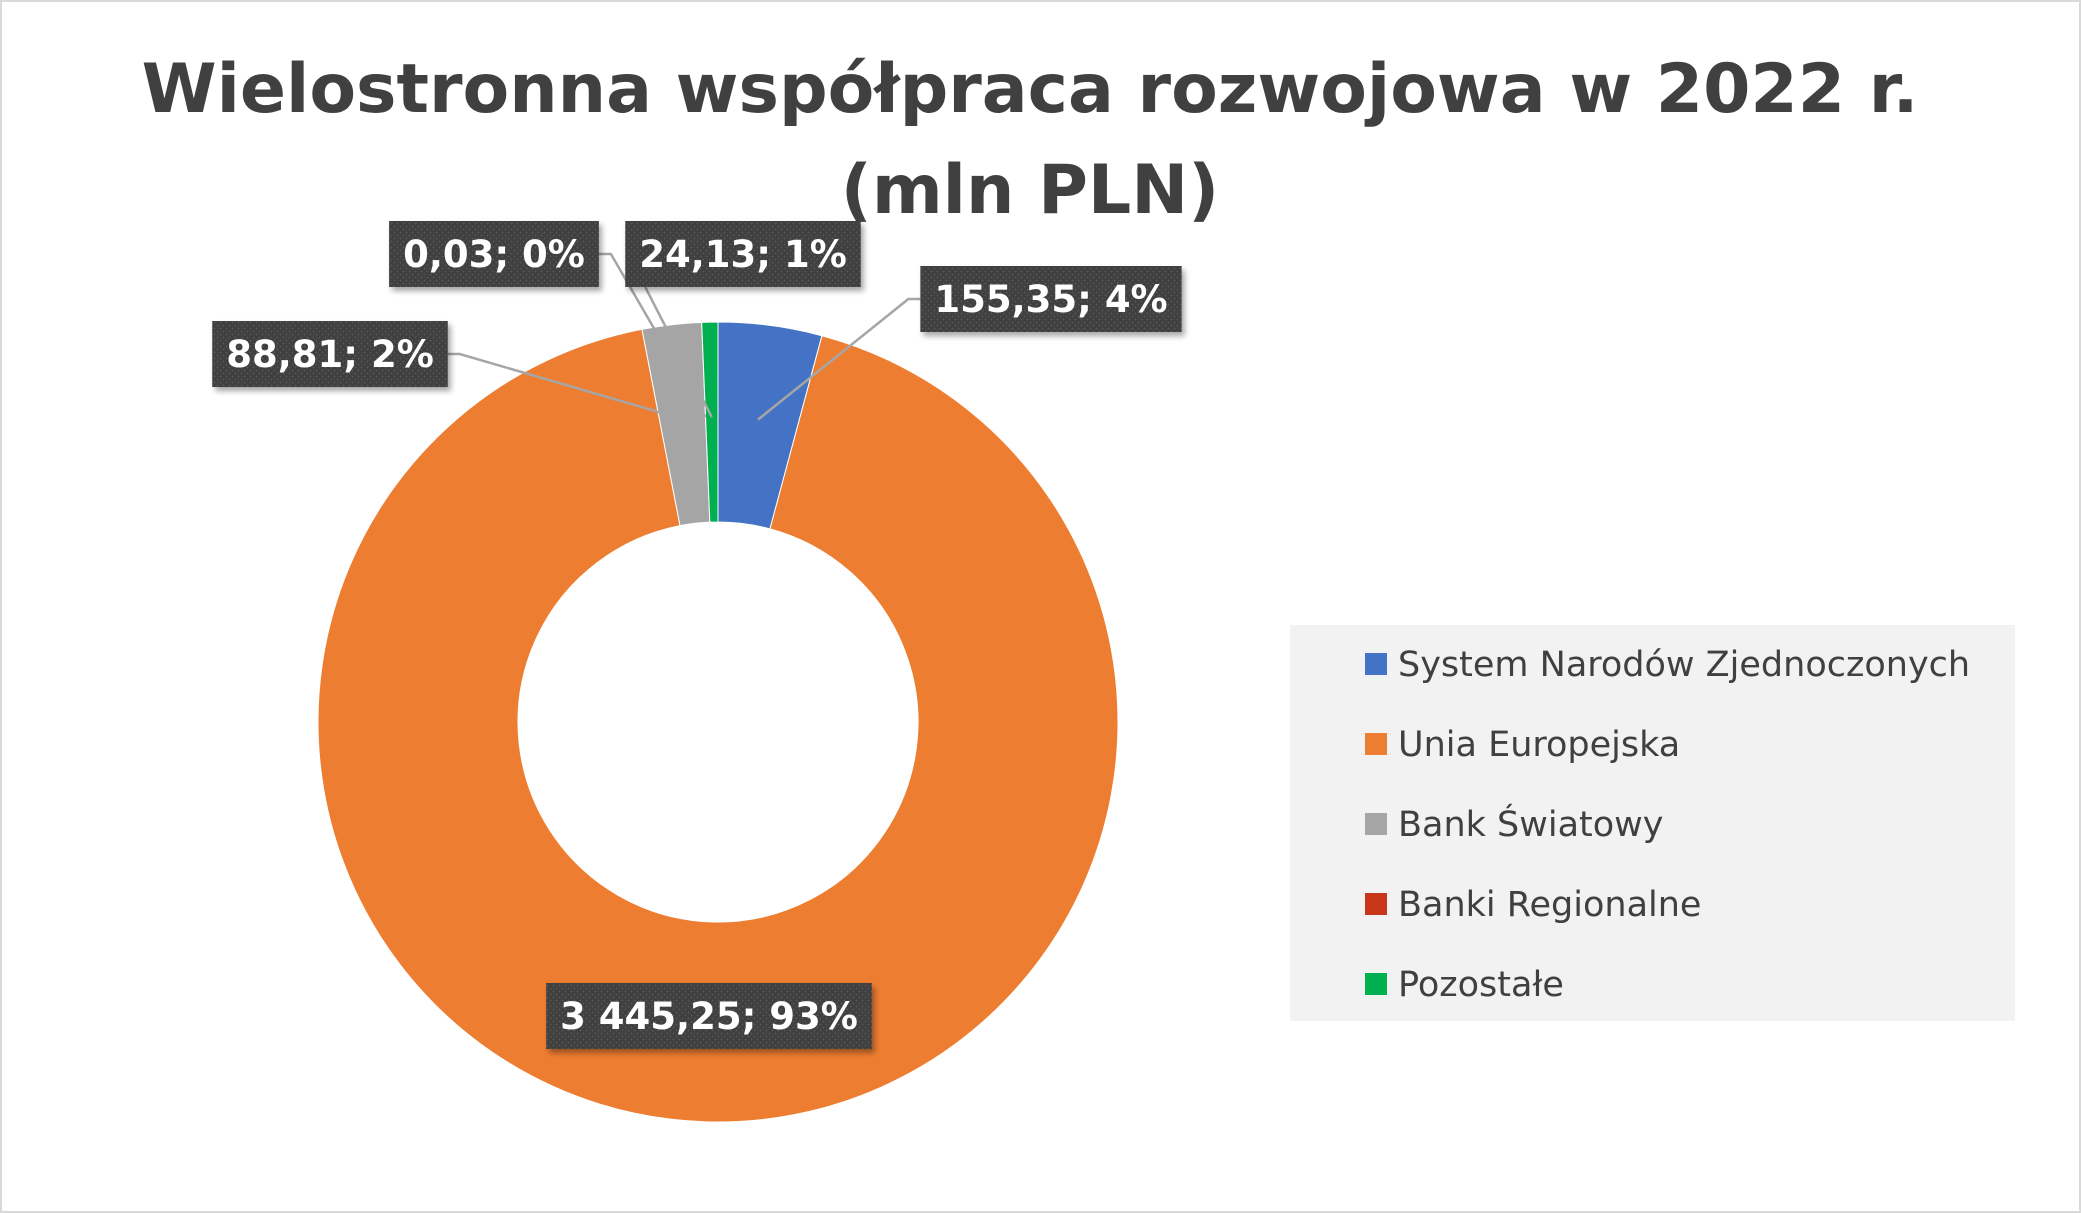 The height and width of the screenshot is (1213, 2081). Describe the element at coordinates (678, 352) in the screenshot. I see `leader-line-pozostale` at that location.